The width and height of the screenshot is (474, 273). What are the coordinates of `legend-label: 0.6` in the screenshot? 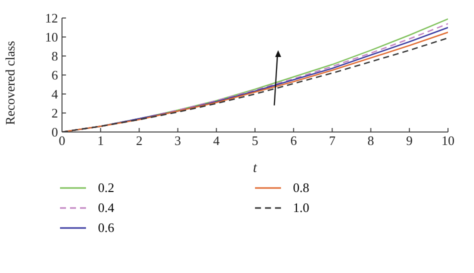 It's located at (106, 228).